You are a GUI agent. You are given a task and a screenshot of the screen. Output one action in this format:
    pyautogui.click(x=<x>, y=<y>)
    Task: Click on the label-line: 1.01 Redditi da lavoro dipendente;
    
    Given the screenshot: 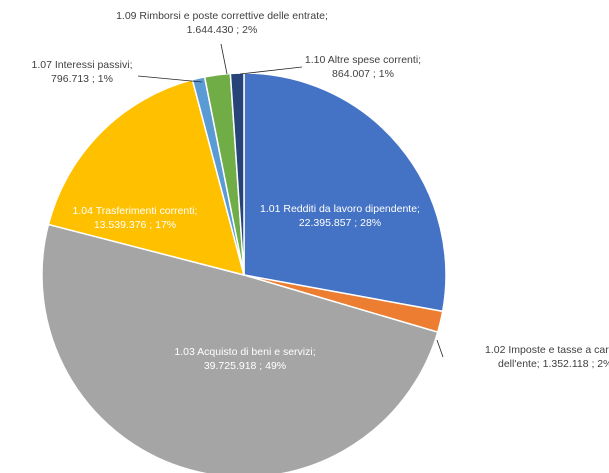 What is the action you would take?
    pyautogui.click(x=340, y=209)
    